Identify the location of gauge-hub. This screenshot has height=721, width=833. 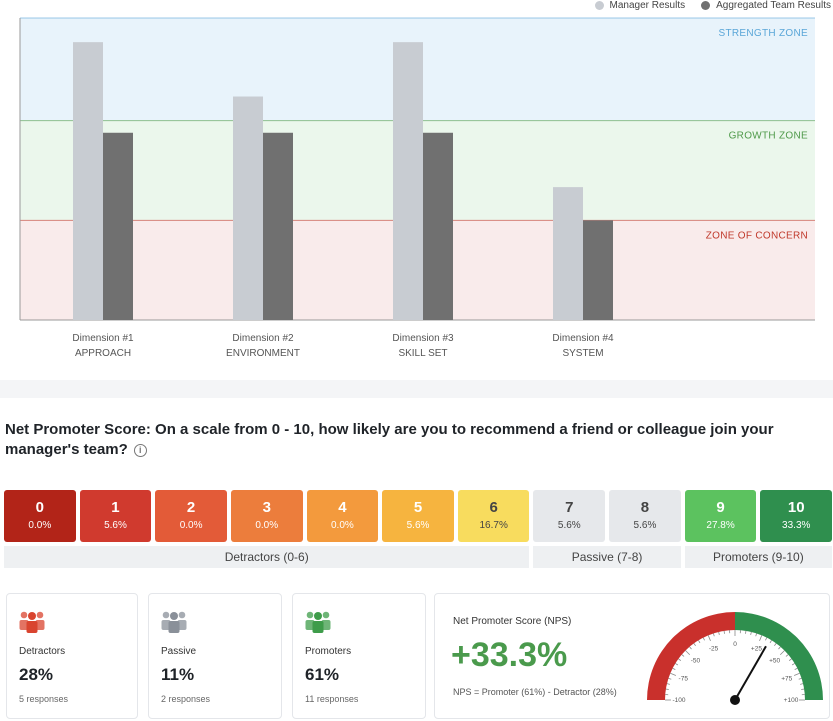
(735, 700).